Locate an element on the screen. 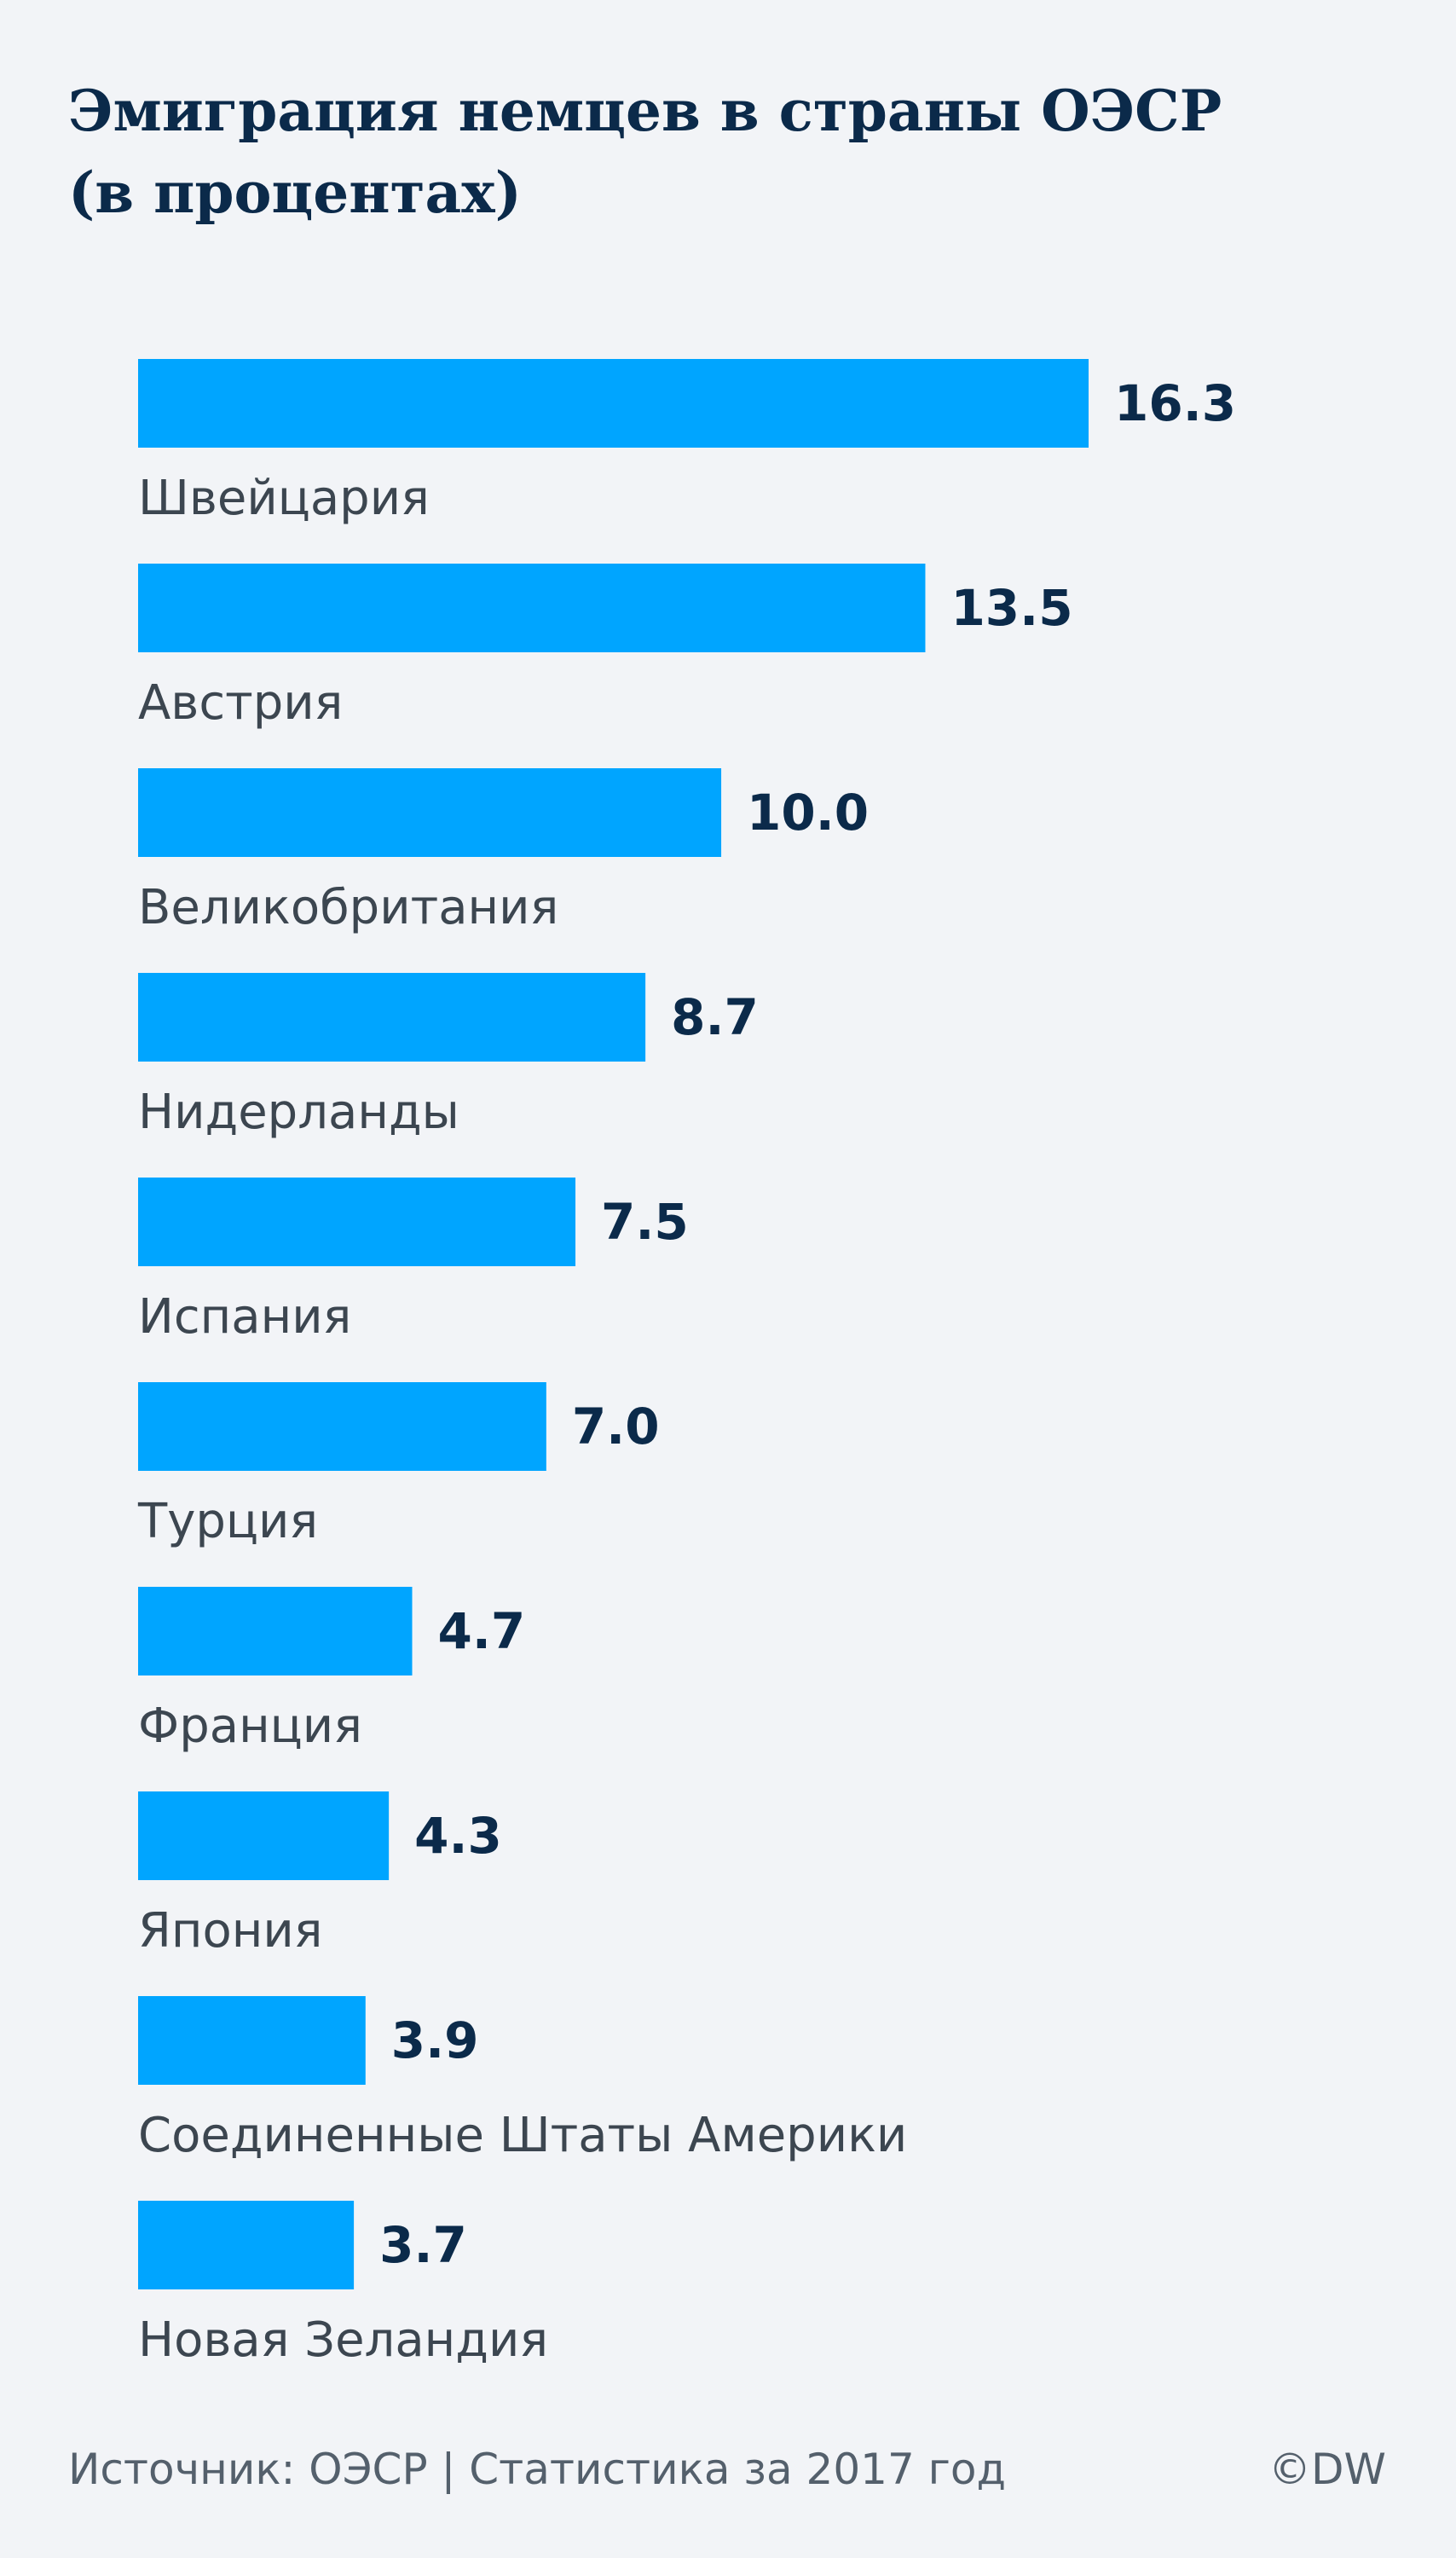 The height and width of the screenshot is (2558, 1456). bar-group: 7.0 Турция is located at coordinates (398, 1465).